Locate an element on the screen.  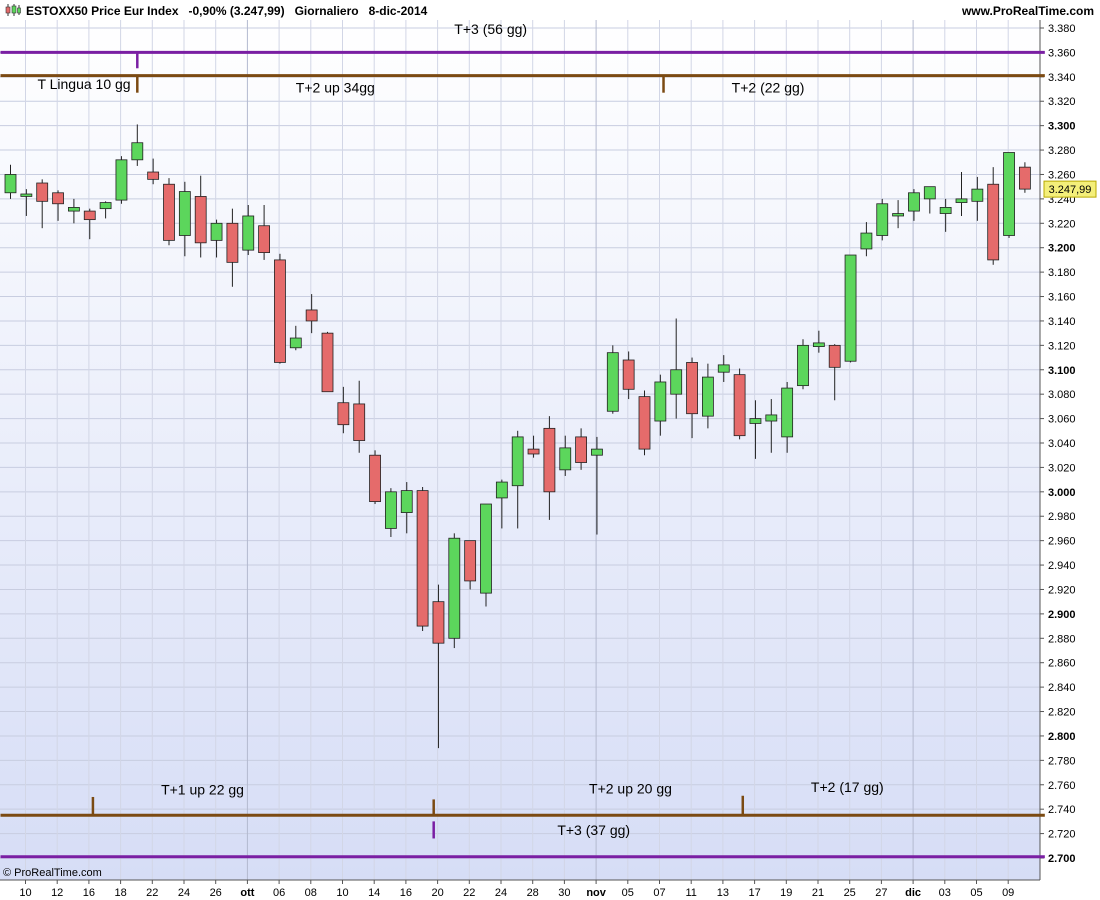
y-tick-label: 3.240 is located at coordinates (1062, 200).